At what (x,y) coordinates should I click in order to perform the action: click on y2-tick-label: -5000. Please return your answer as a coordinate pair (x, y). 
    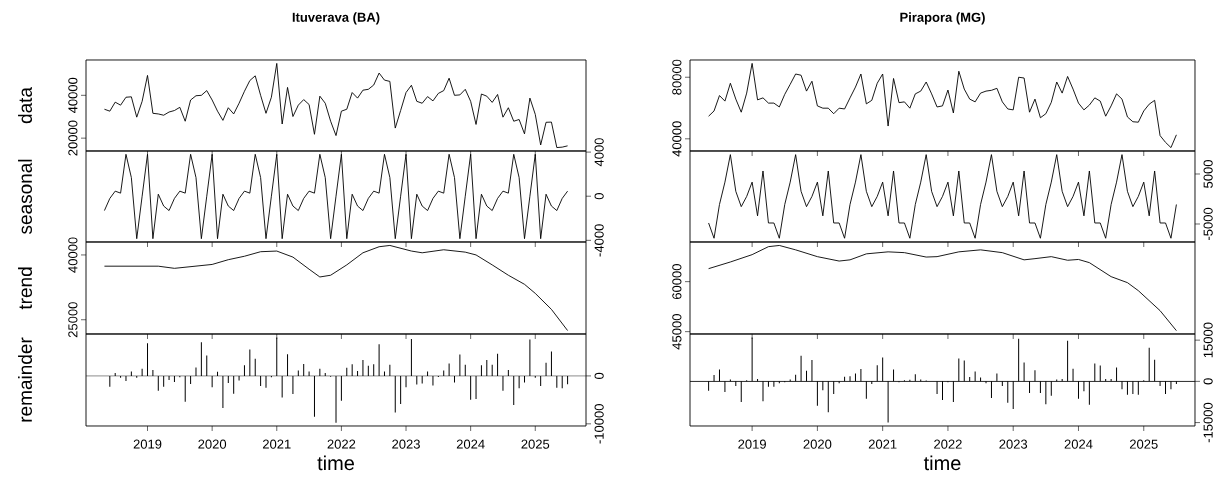
    Looking at the image, I should click on (1208, 224).